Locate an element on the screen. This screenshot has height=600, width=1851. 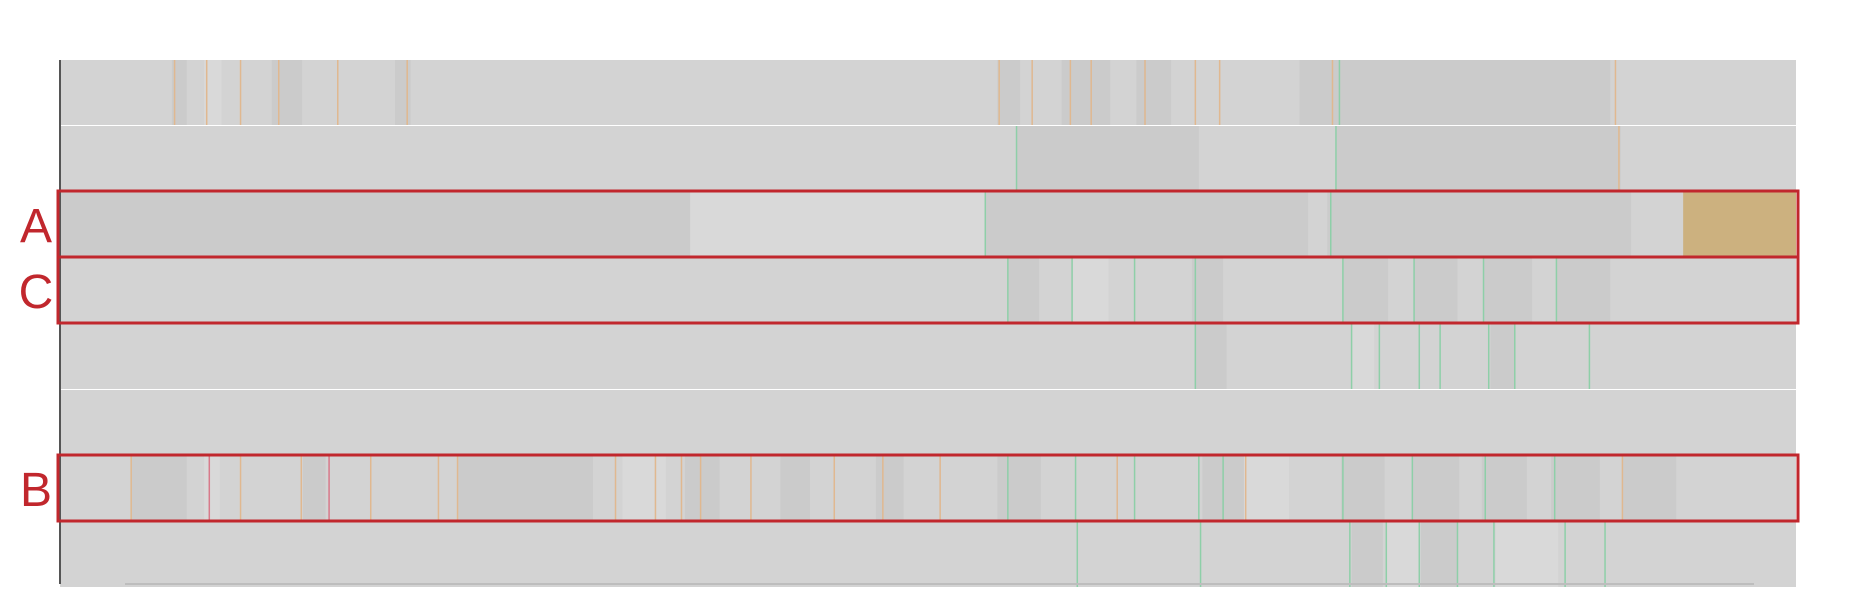
track-label: A is located at coordinates (36, 226).